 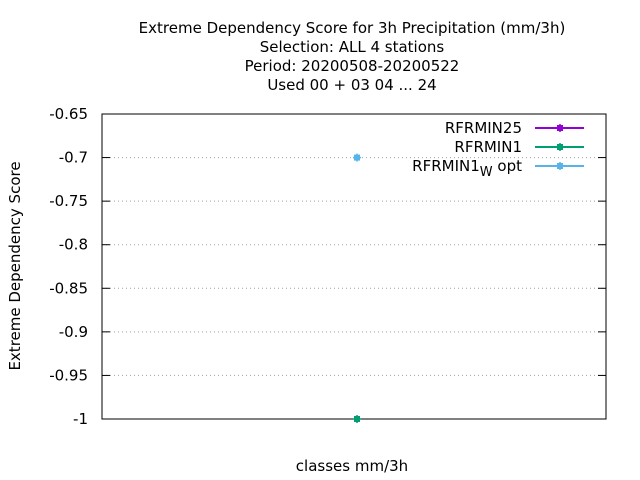 I want to click on legend-item: RFRMIN25, so click(x=514, y=128).